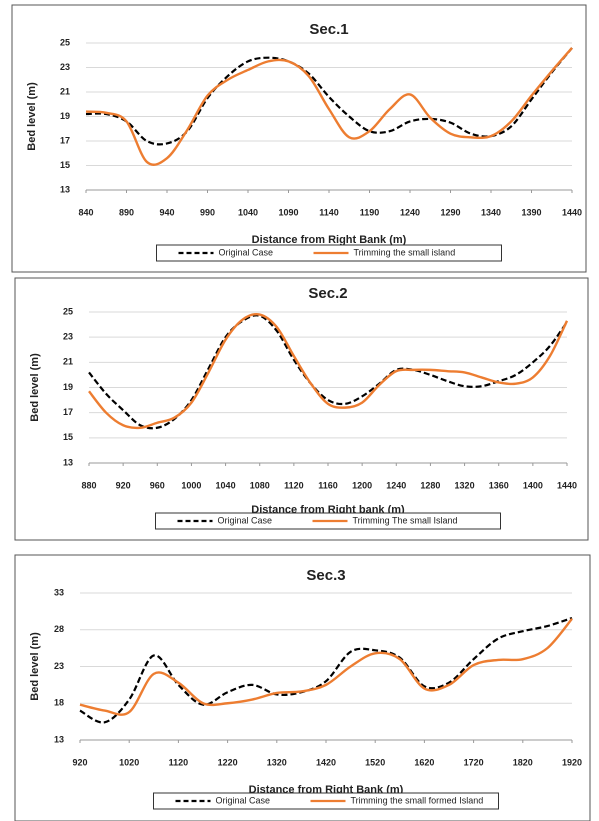  Describe the element at coordinates (166, 212) in the screenshot. I see `x-tick-label: 940` at that location.